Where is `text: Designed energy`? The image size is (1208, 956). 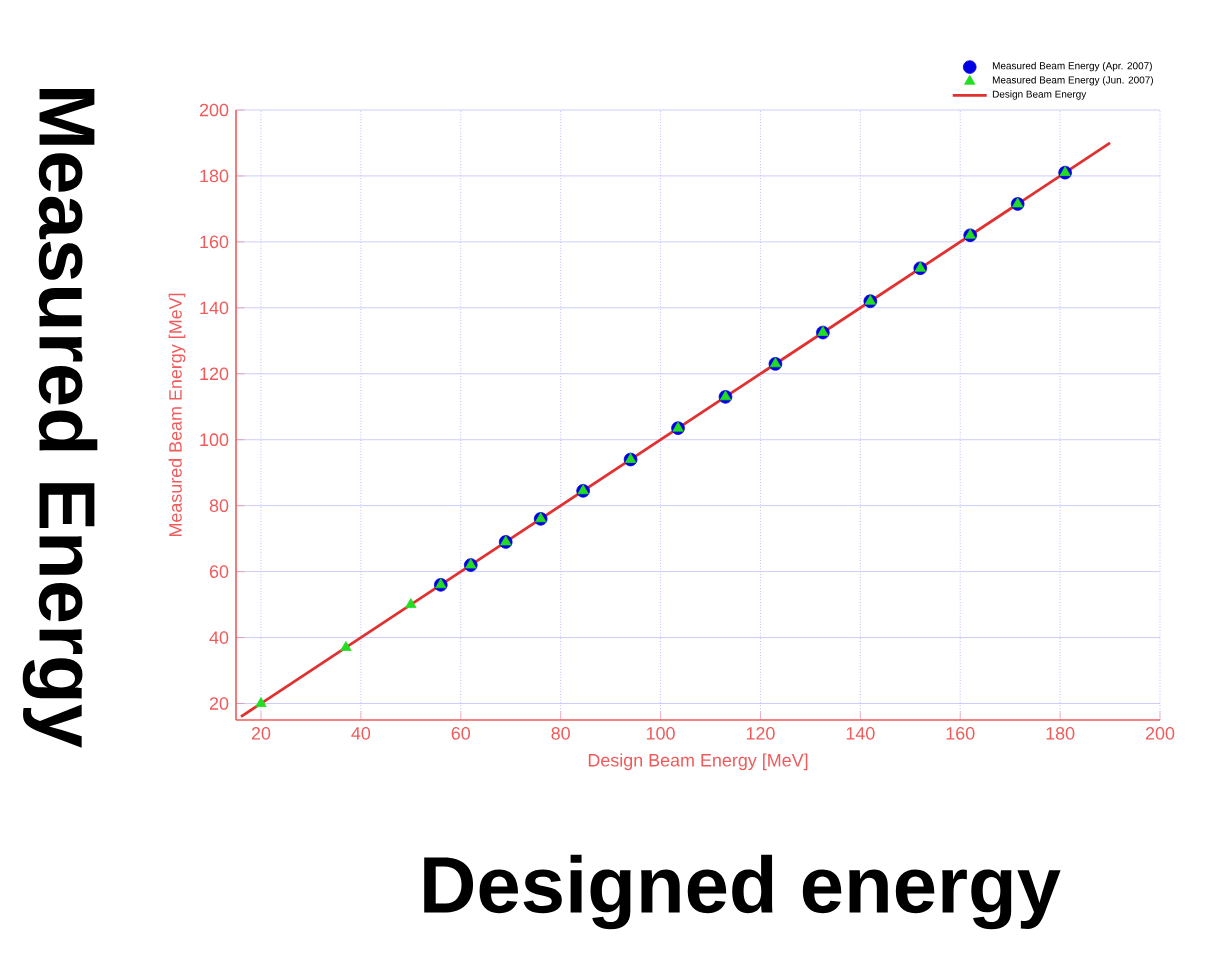 text: Designed energy is located at coordinates (742, 892).